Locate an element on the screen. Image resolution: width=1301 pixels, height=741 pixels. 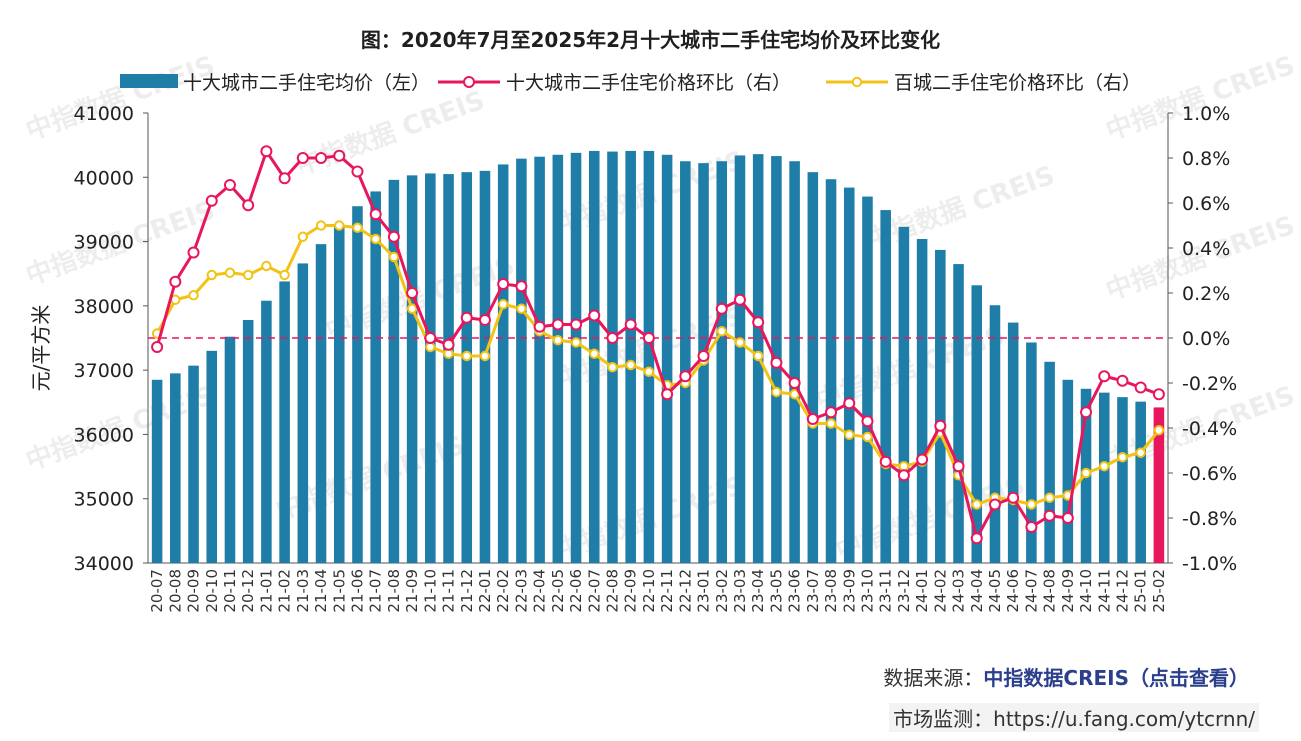
x-tick-label: 22-02 is located at coordinates (503, 591).